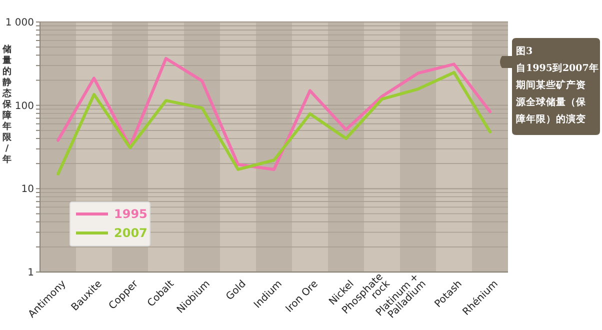 The height and width of the screenshot is (330, 602). I want to click on y-tick-label: 1, so click(31, 273).